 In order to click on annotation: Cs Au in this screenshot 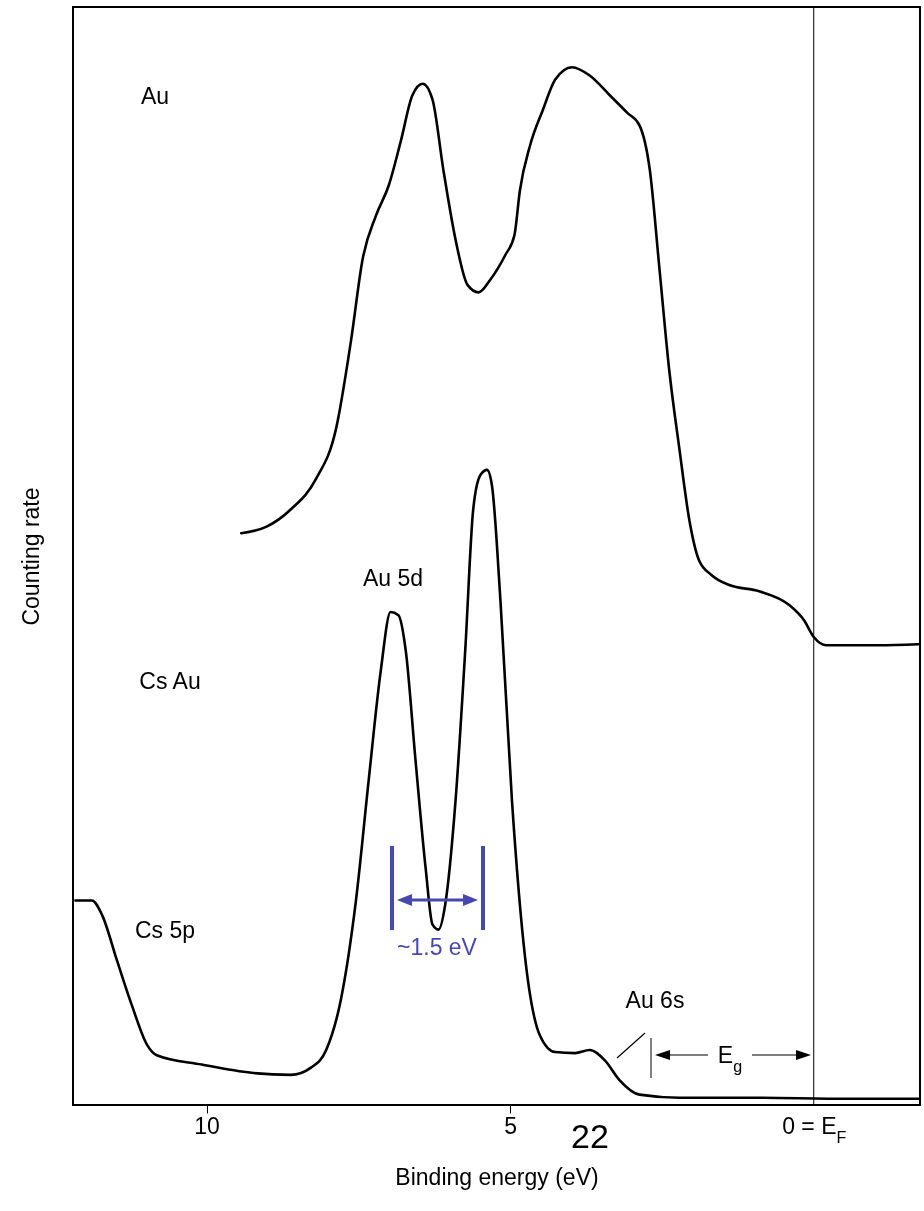, I will do `click(170, 681)`.